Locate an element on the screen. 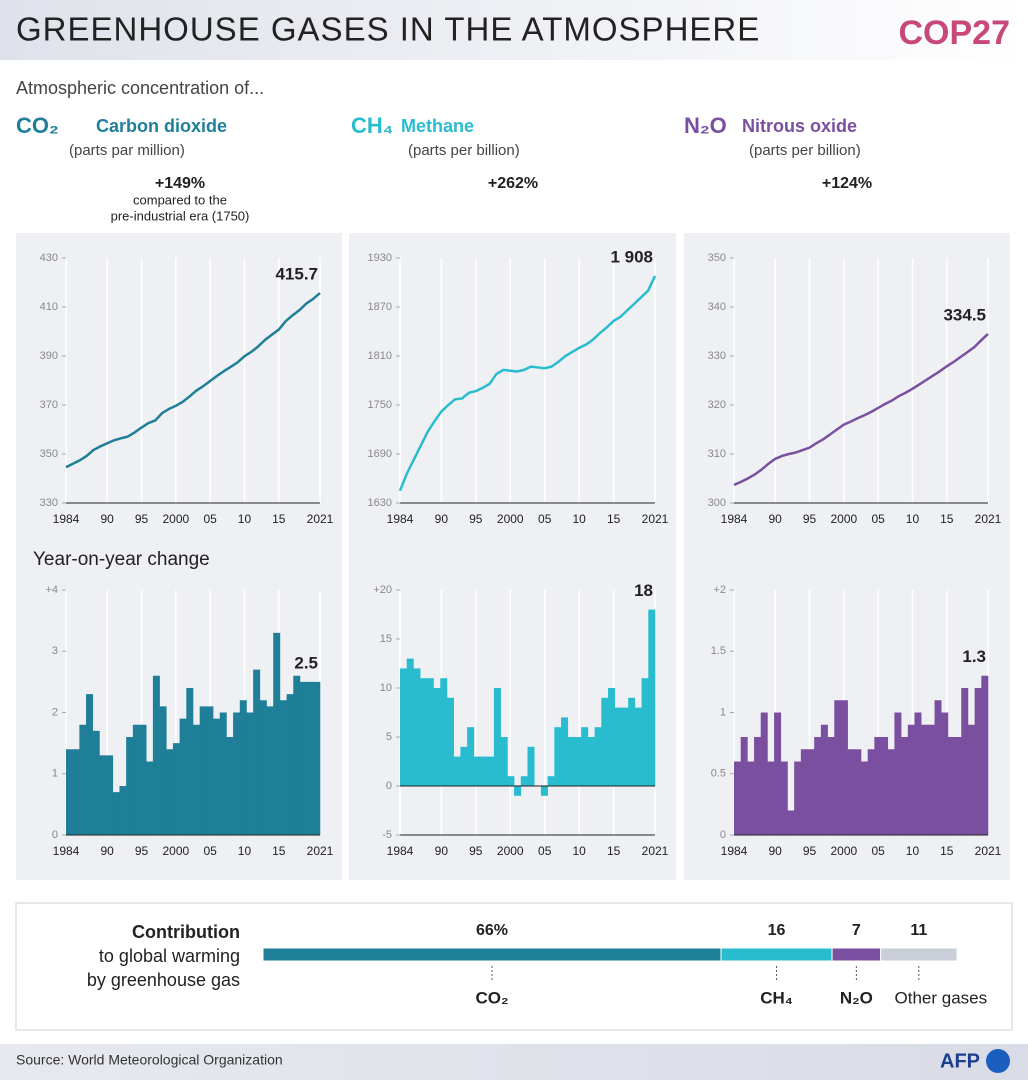 This screenshot has height=1080, width=1028. credit: AFP is located at coordinates (960, 1061).